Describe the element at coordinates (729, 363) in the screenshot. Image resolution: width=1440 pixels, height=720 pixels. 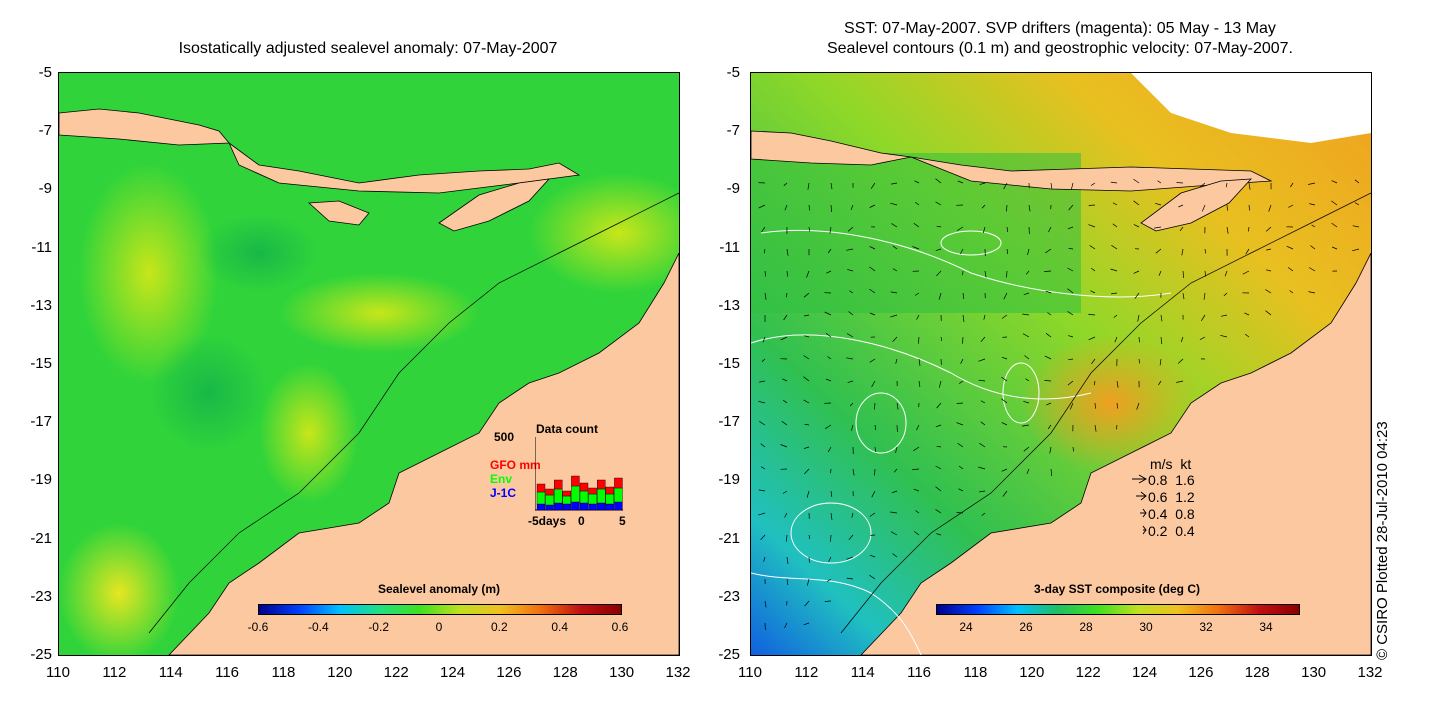
I see `right-panel-y-tick: -15` at that location.